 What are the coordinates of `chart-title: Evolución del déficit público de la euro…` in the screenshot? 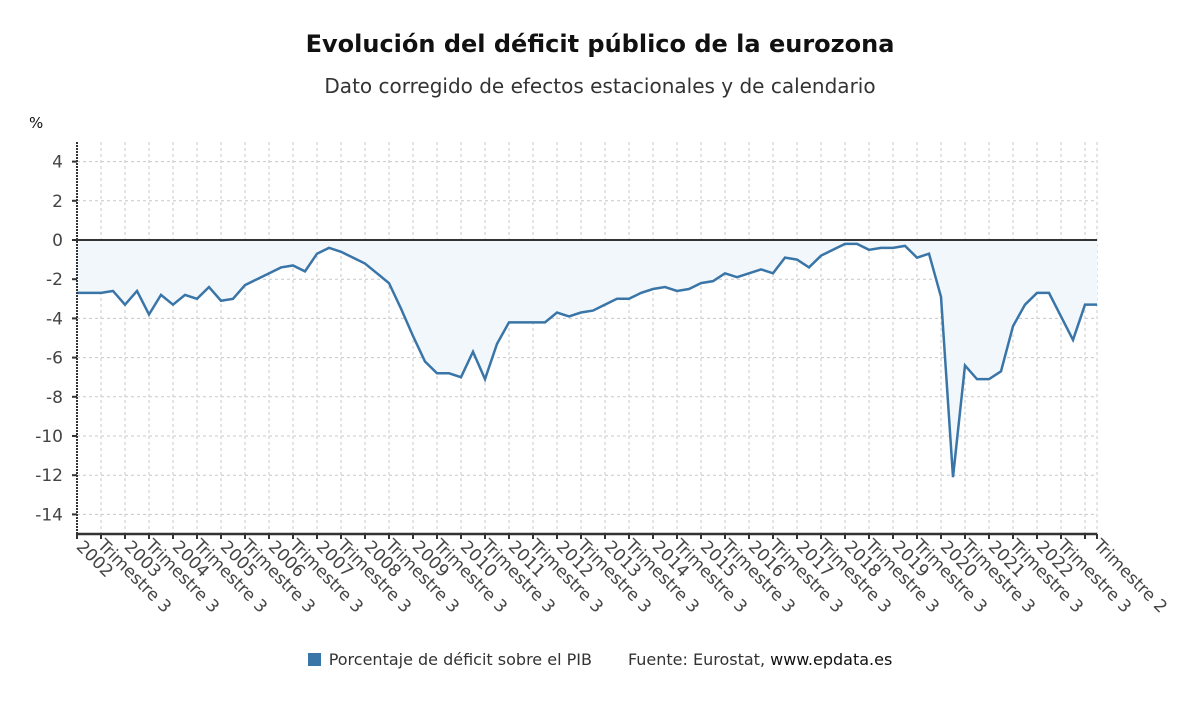 It's located at (600, 44).